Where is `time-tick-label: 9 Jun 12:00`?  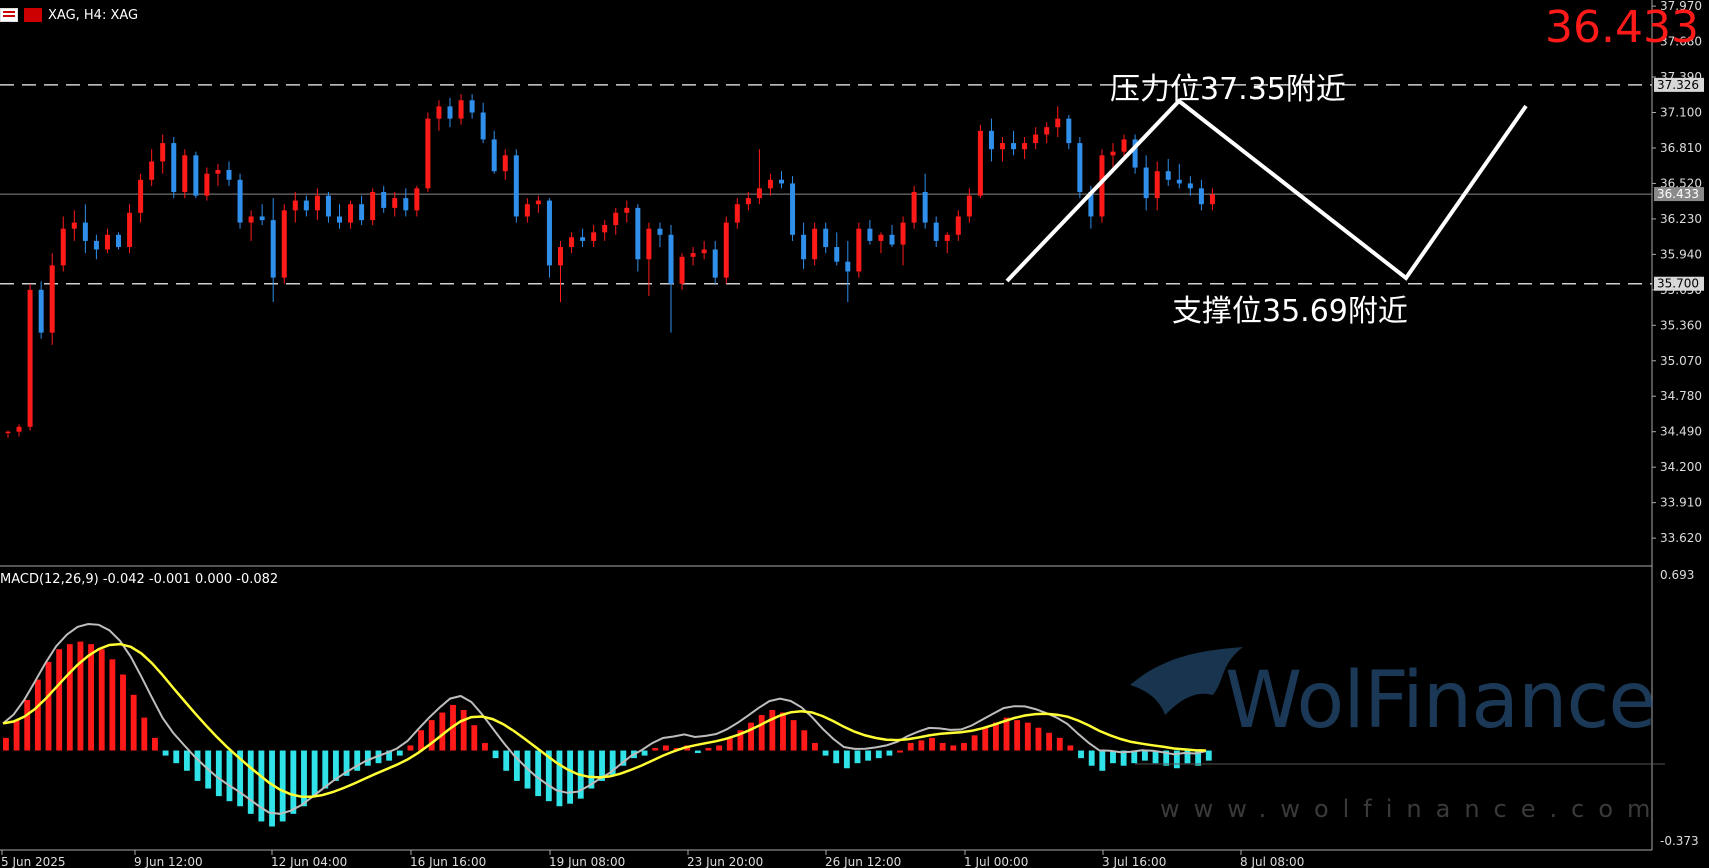 time-tick-label: 9 Jun 12:00 is located at coordinates (168, 861).